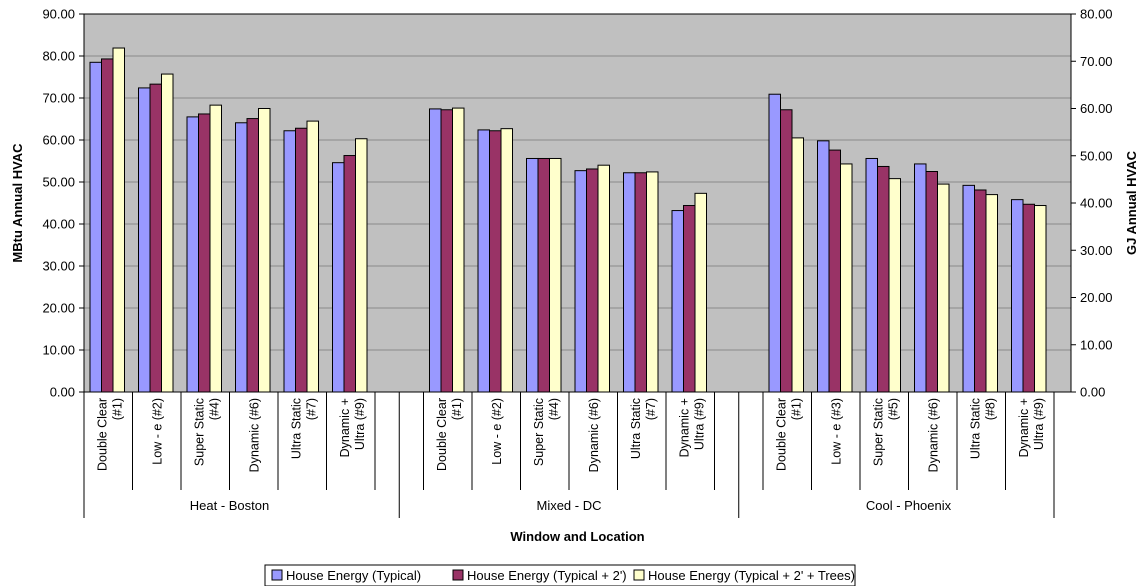  Describe the element at coordinates (577, 536) in the screenshot. I see `x-axis-title: Window and Location` at that location.